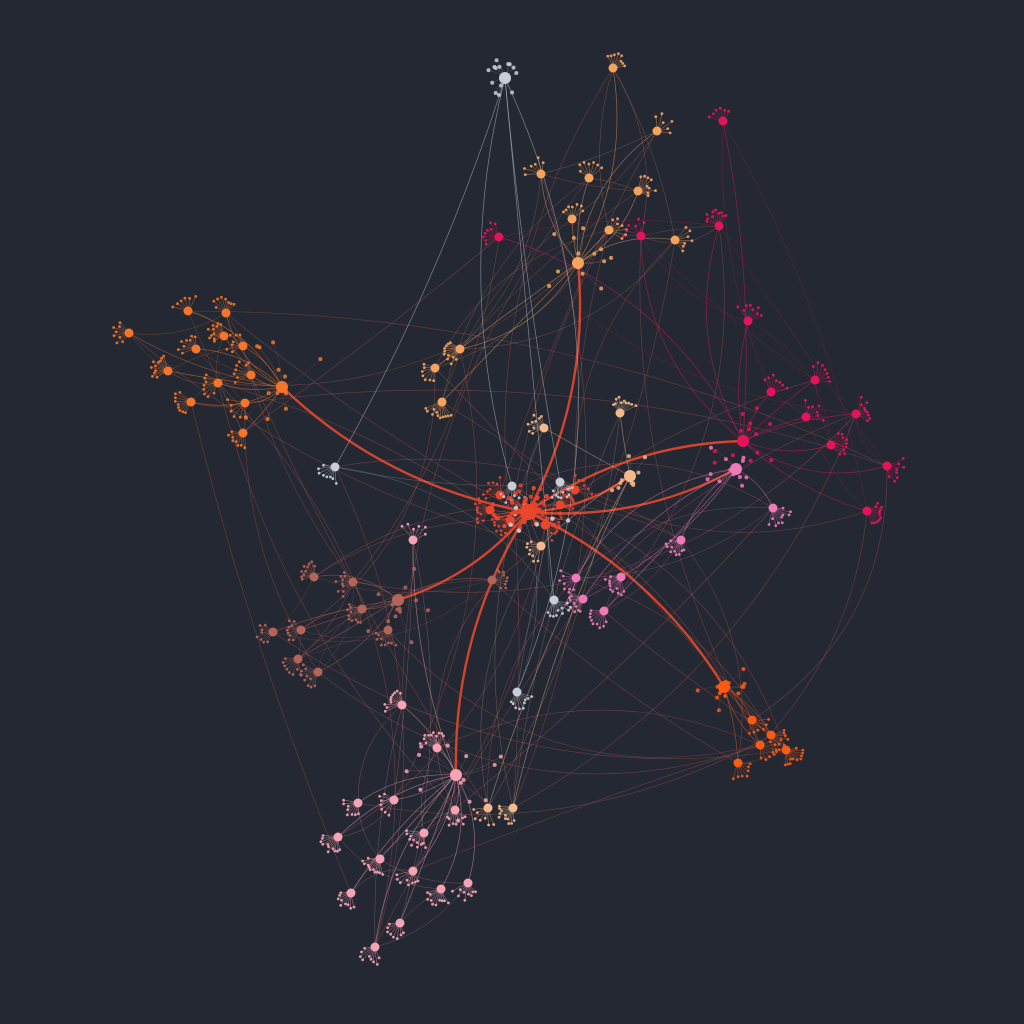 The height and width of the screenshot is (1024, 1024). I want to click on hub-node, so click(578, 263).